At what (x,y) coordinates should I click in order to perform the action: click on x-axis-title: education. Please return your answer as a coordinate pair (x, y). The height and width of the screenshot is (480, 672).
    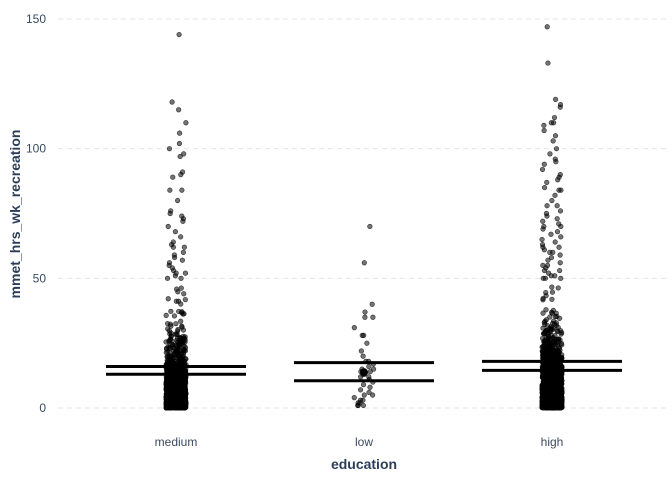
    Looking at the image, I should click on (364, 464).